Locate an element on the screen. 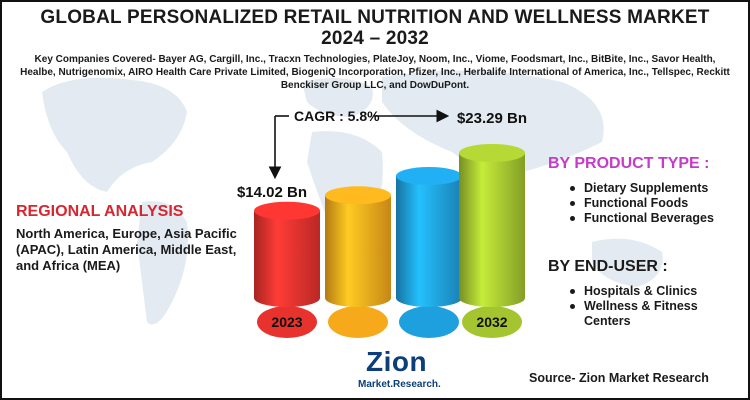  logo-wordmark: Zion is located at coordinates (397, 361).